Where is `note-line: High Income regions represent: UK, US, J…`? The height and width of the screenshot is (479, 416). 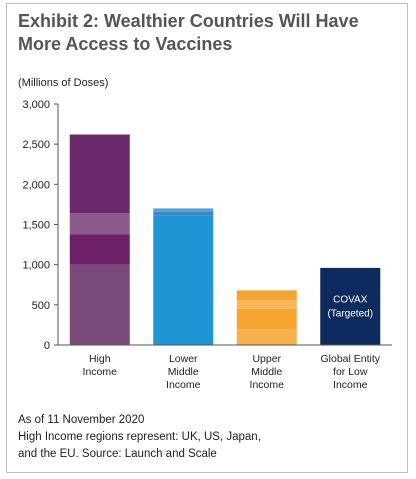 note-line: High Income regions represent: UK, US, J… is located at coordinates (139, 437).